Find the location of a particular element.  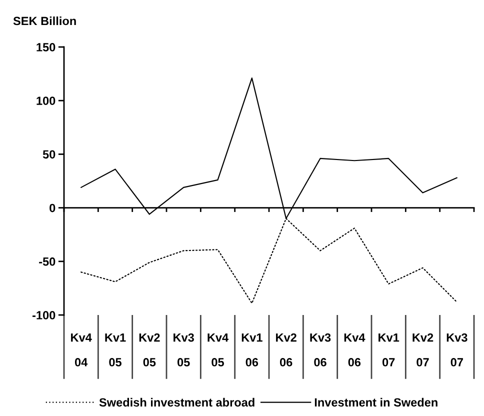

category-label: Kv2 06 is located at coordinates (286, 349).